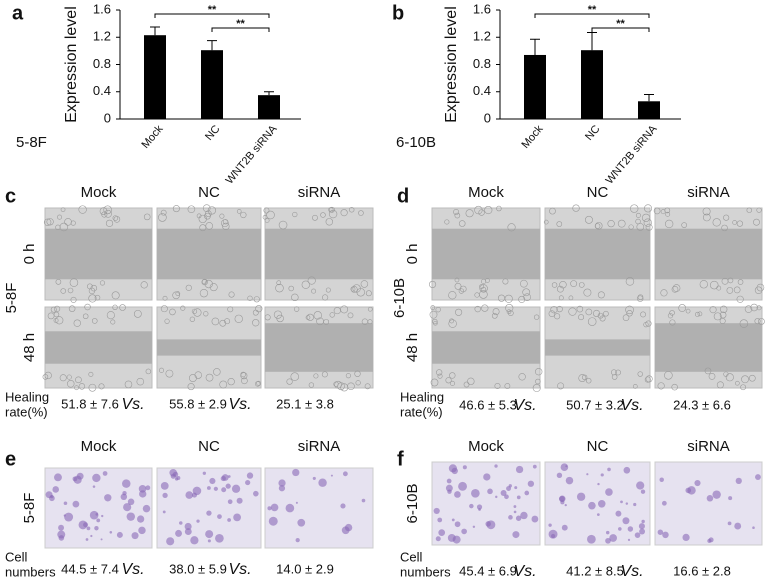 This screenshot has height=581, width=773. Describe the element at coordinates (702, 570) in the screenshot. I see `result-value: 16.6 ± 2.8` at that location.